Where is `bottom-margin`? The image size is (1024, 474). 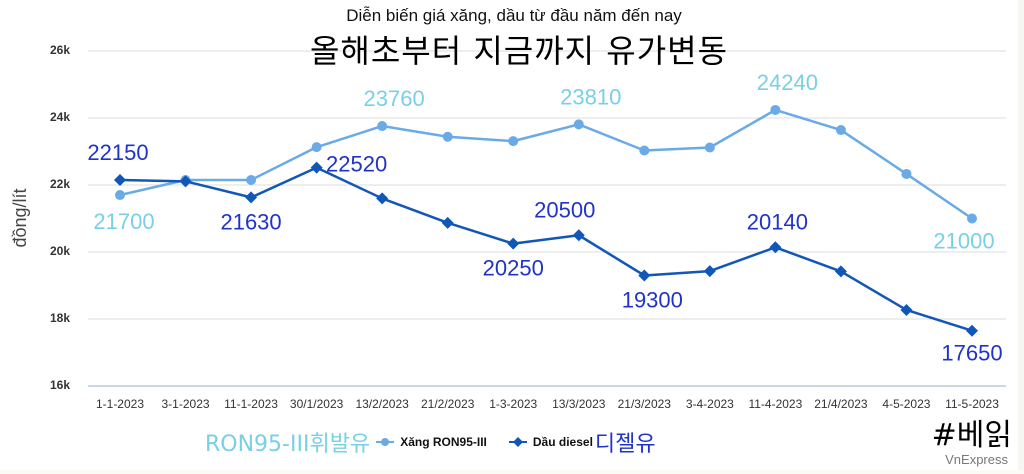 bottom-margin is located at coordinates (512, 472).